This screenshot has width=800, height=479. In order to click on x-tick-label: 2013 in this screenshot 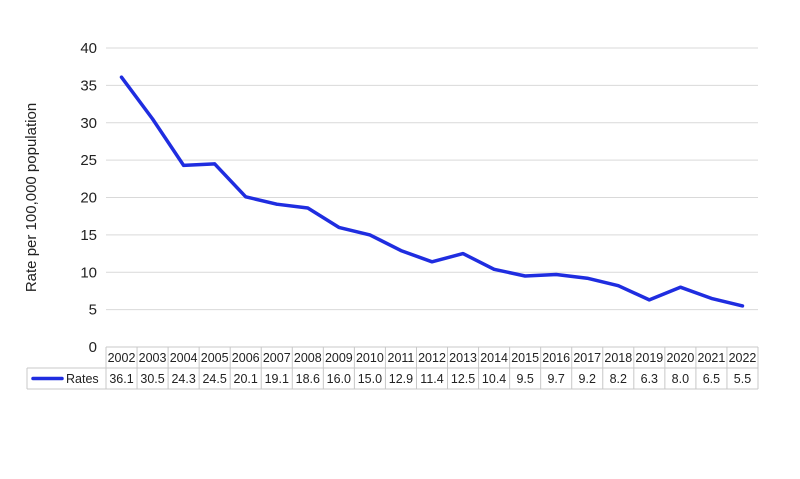, I will do `click(463, 358)`.